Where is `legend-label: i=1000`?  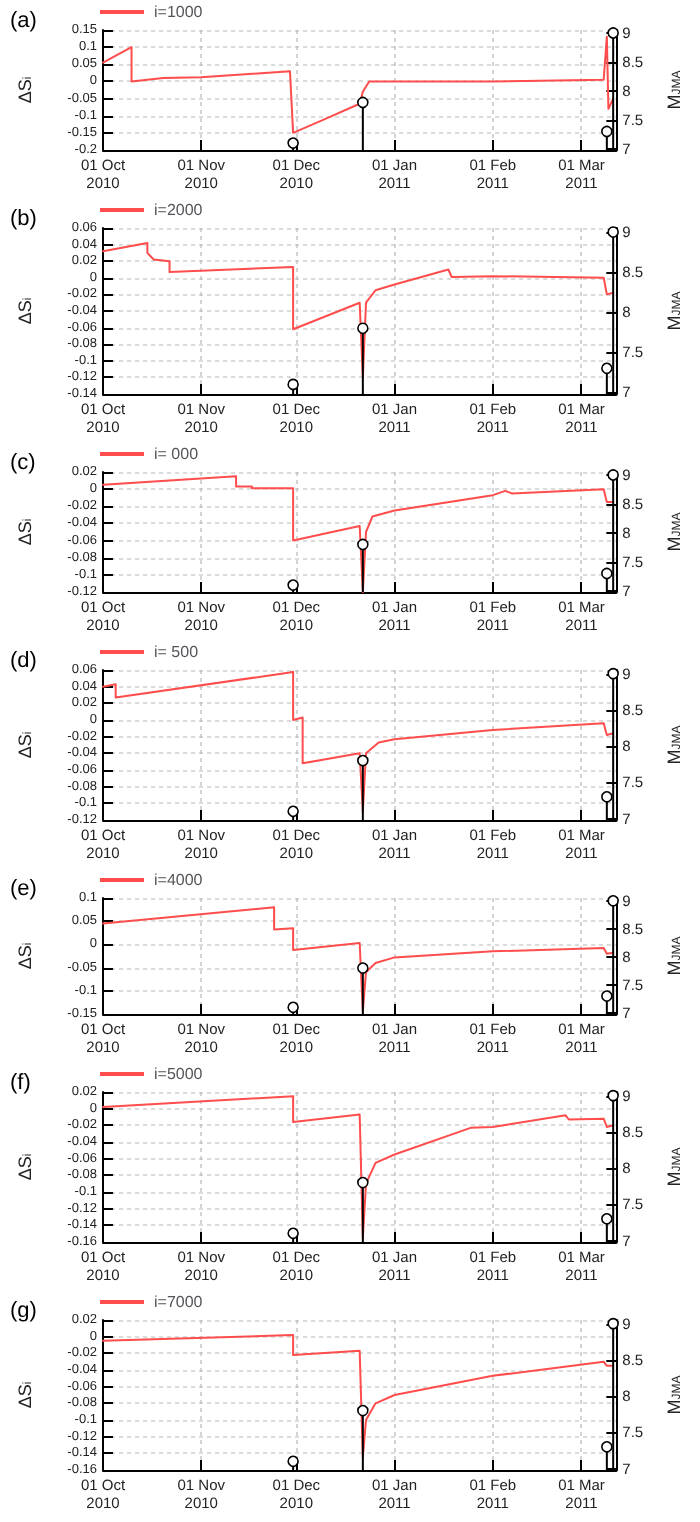 legend-label: i=1000 is located at coordinates (179, 12).